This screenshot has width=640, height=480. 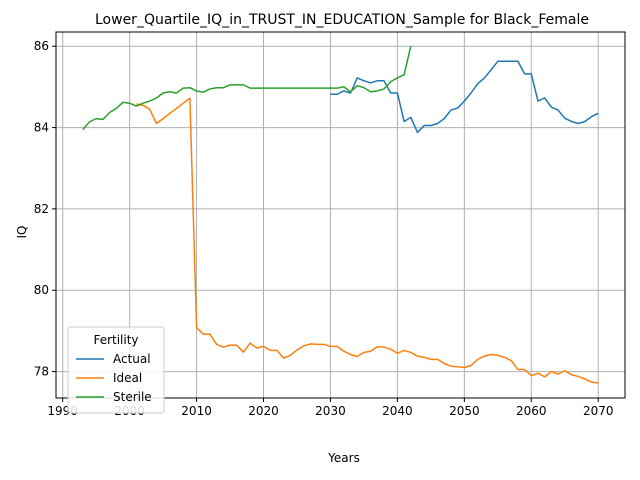 I want to click on legend-entries: Actual Ideal Sterile, so click(x=114, y=378).